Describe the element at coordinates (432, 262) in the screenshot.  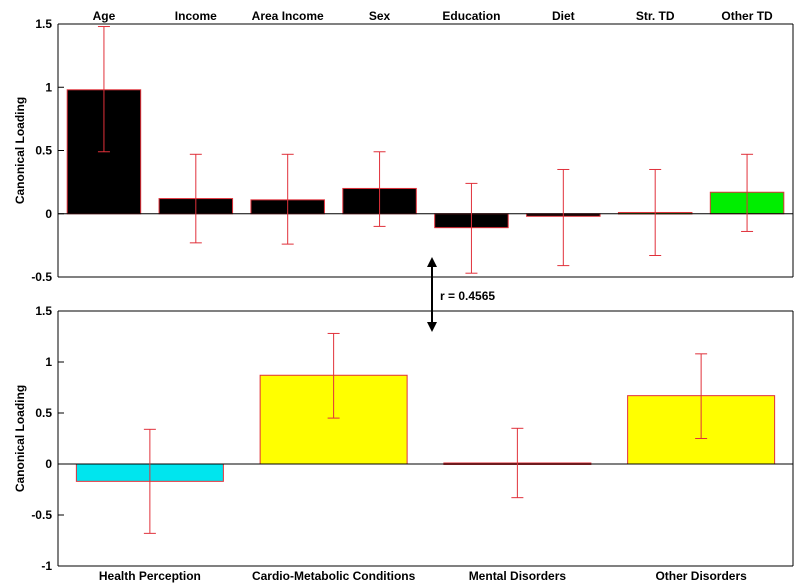
I see `correlation-arrow-head-up` at that location.